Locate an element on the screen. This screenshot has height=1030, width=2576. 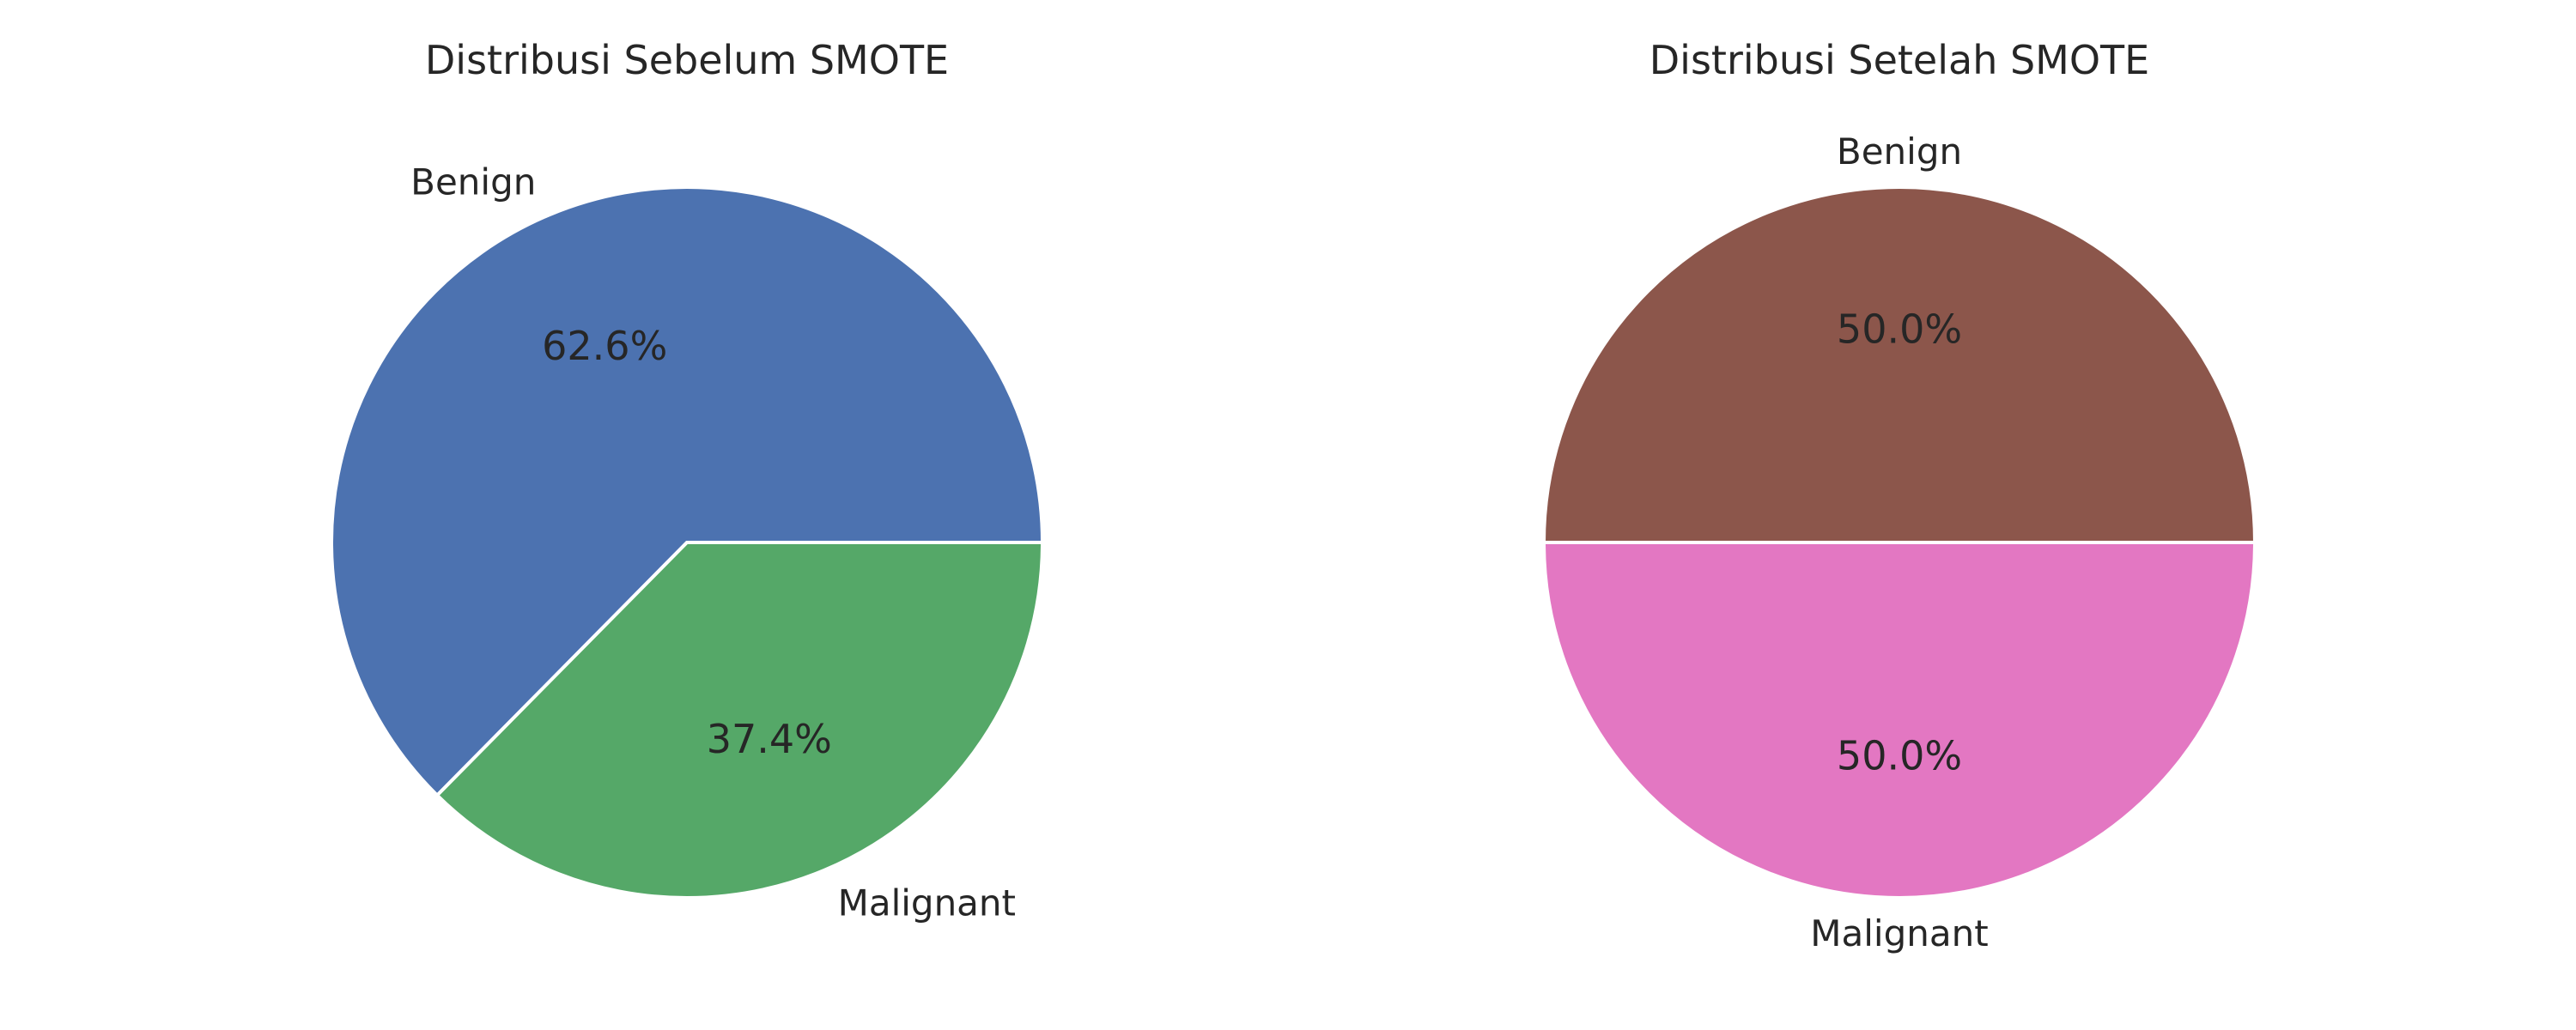
pct-label-malignant: 37.4% is located at coordinates (770, 739).